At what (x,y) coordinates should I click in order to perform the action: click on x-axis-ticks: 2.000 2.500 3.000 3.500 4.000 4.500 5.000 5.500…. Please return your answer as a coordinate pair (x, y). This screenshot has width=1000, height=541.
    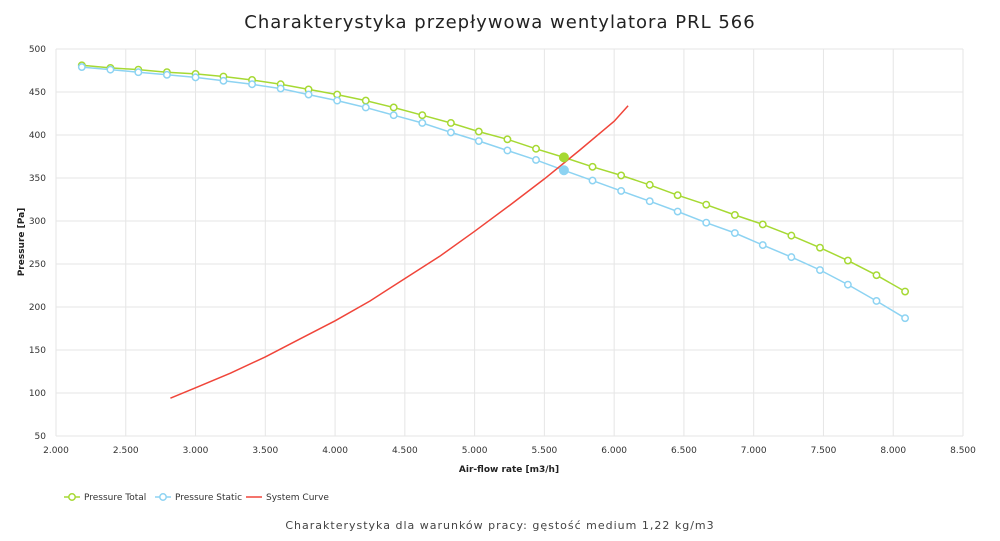
    Looking at the image, I should click on (509, 451).